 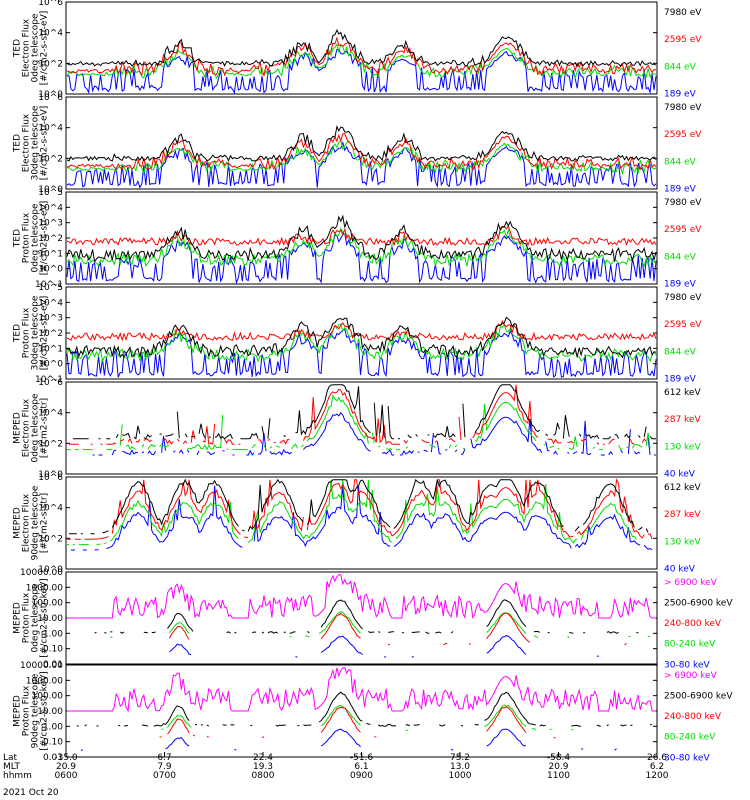 I want to click on x-tick-label-mlt: 20.9, so click(x=558, y=767).